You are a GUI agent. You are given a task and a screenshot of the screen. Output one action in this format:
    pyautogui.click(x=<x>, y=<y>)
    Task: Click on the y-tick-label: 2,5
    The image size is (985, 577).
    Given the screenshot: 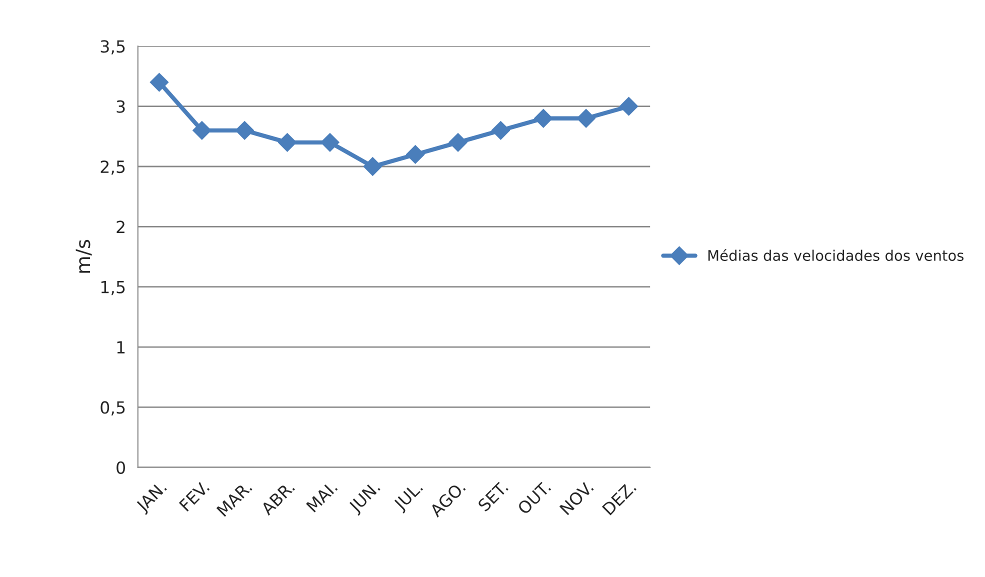 What is the action you would take?
    pyautogui.click(x=112, y=167)
    